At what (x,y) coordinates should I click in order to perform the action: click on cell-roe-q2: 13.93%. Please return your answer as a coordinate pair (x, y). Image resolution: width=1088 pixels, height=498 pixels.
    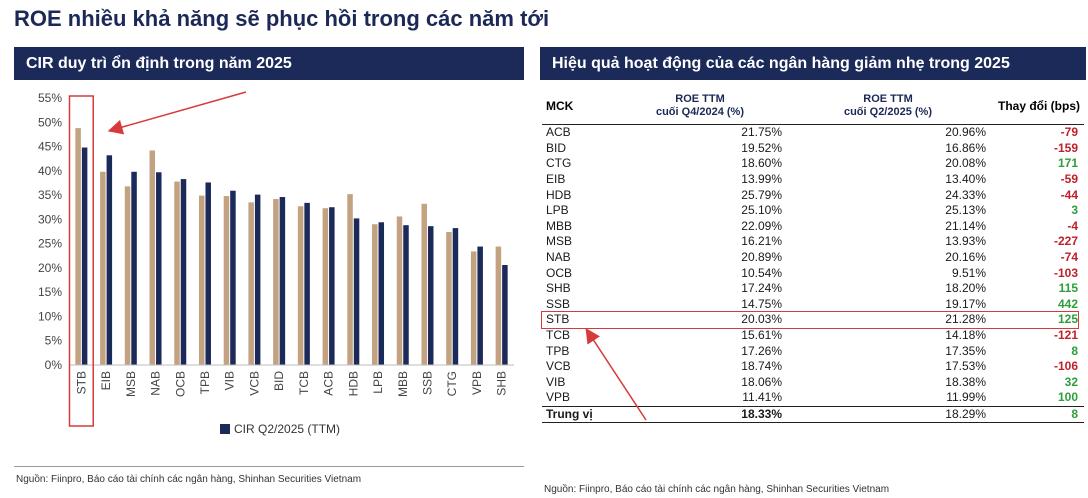
    Looking at the image, I should click on (965, 241).